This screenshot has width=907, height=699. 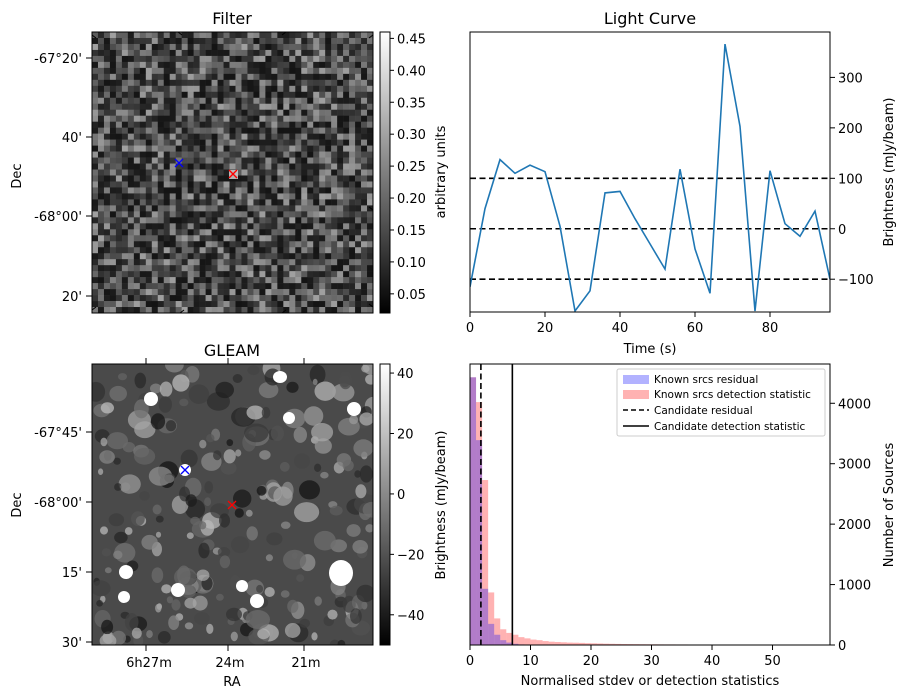 What do you see at coordinates (854, 586) in the screenshot?
I see `hist-ytick-label: 1000` at bounding box center [854, 586].